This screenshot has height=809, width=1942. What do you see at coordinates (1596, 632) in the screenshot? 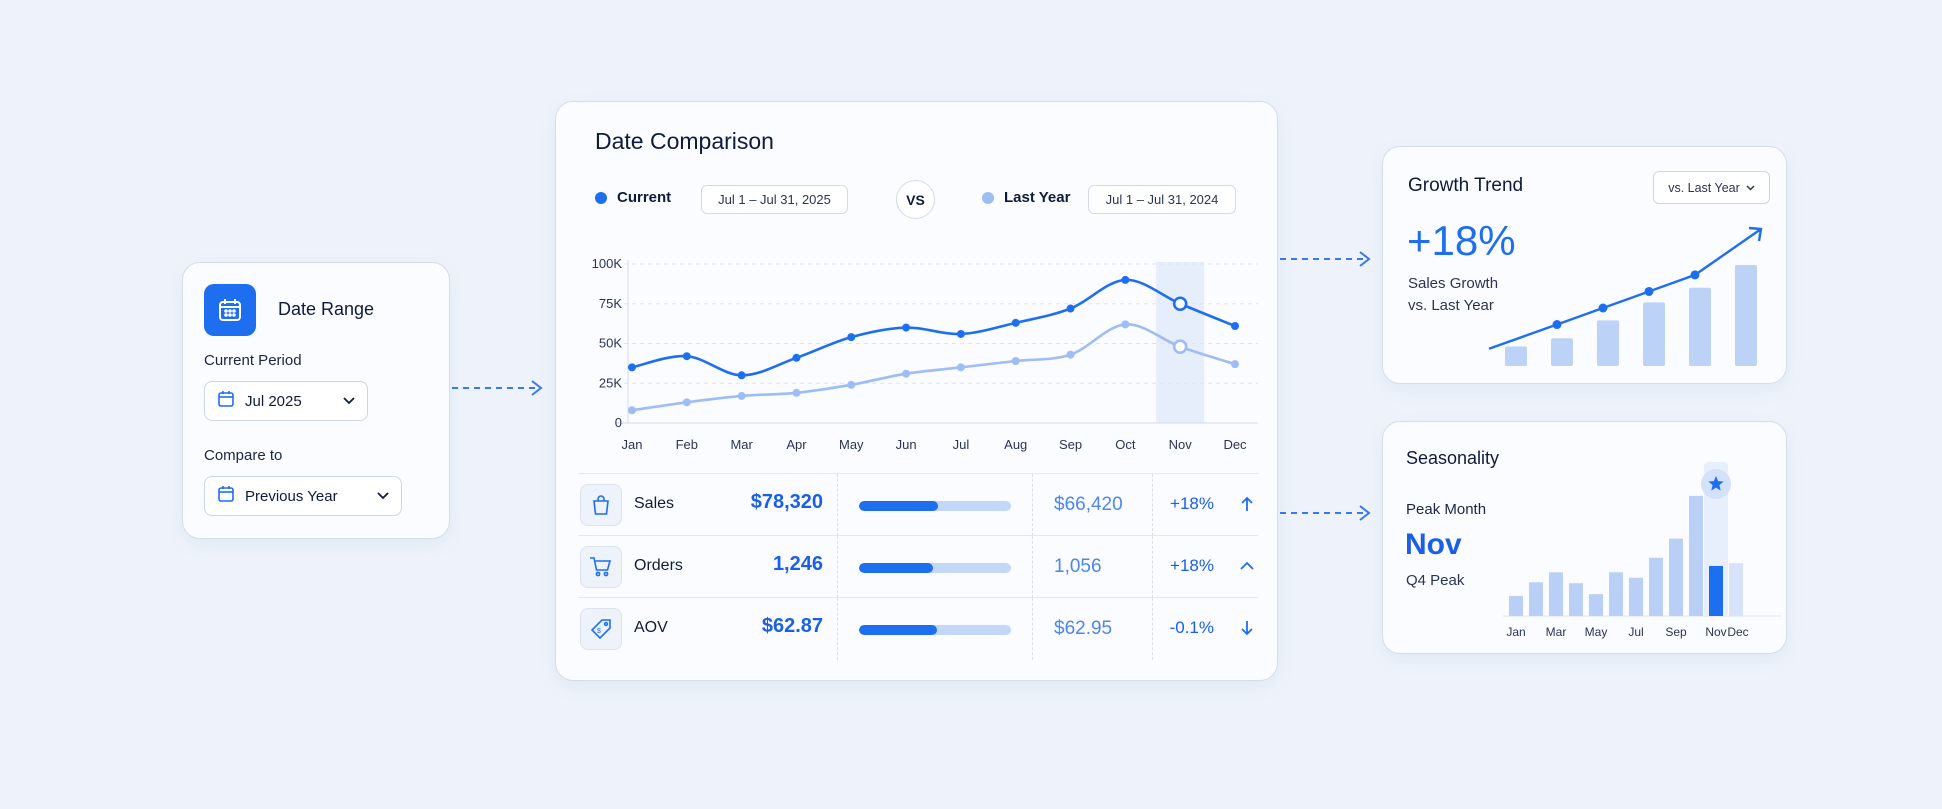
I see `x-tick-label: May` at bounding box center [1596, 632].